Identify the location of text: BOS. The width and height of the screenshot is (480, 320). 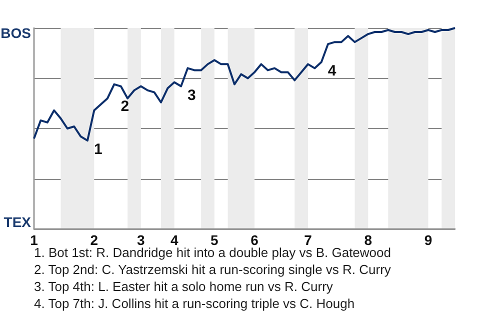
(16, 33).